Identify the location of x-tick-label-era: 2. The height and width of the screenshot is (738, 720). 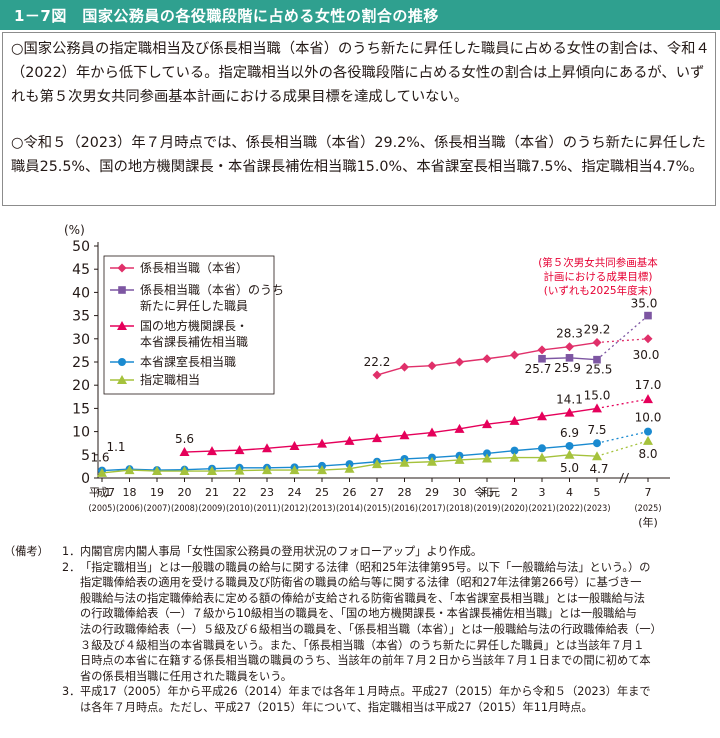
(514, 492).